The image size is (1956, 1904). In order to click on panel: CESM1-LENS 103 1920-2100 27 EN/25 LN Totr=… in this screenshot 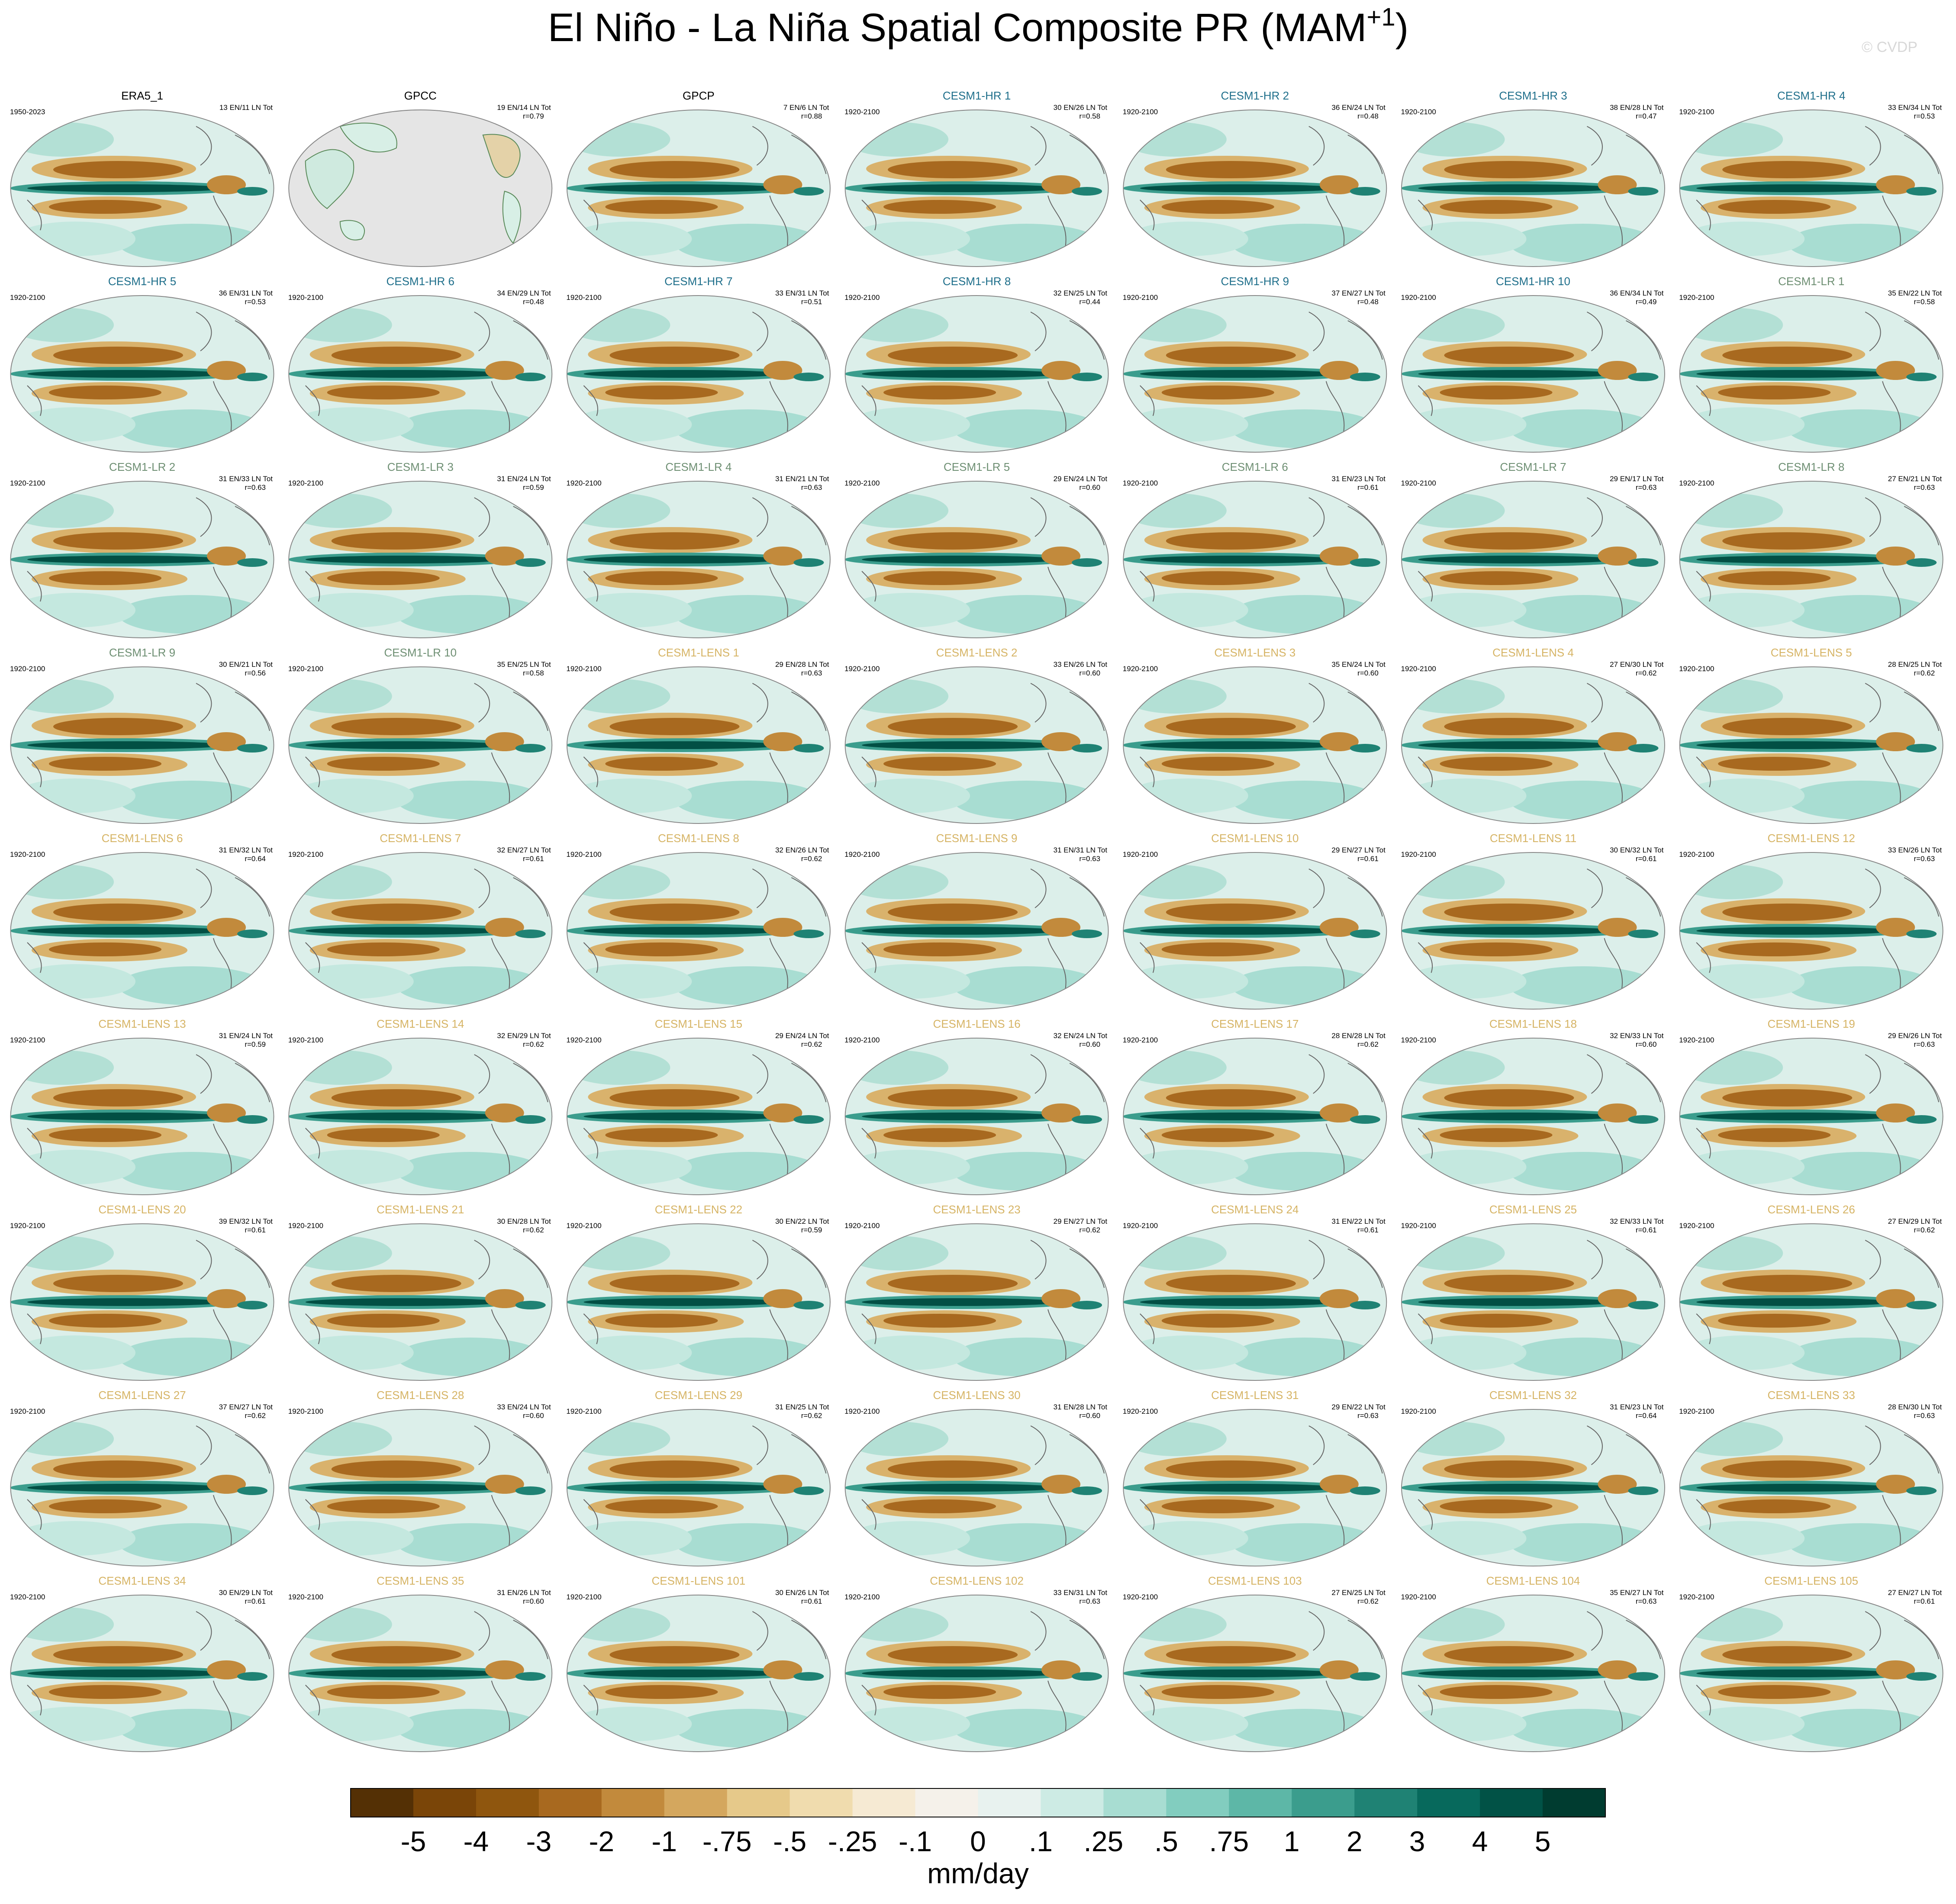, I will do `click(1255, 1663)`.